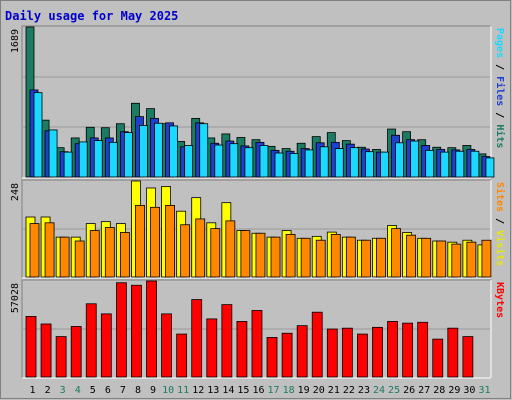  Describe the element at coordinates (168, 390) in the screenshot. I see `x-tick-label-day-10: 10` at that location.